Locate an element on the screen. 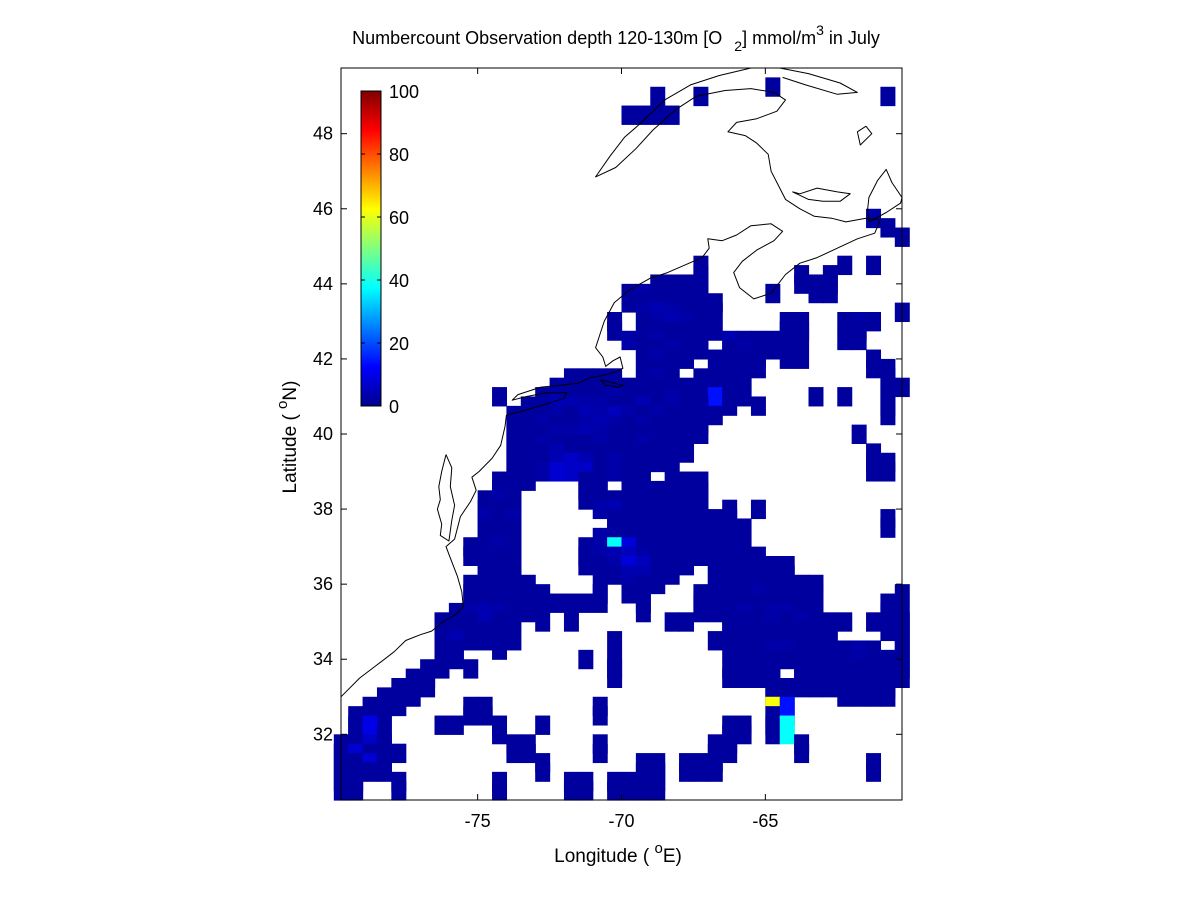 The width and height of the screenshot is (1200, 900). colorbar-tick-label: 40 is located at coordinates (399, 281).